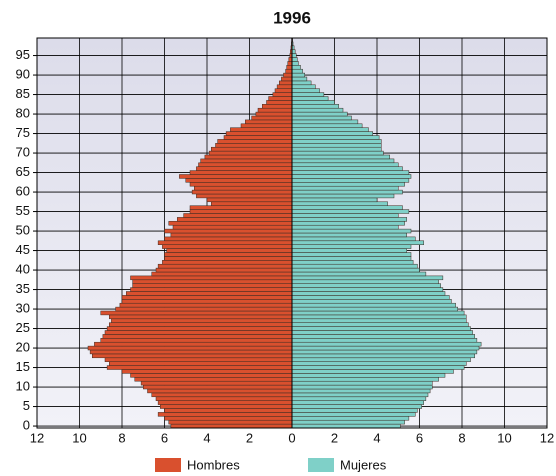 The height and width of the screenshot is (476, 556). I want to click on y-tick-label: 75, so click(23, 132).